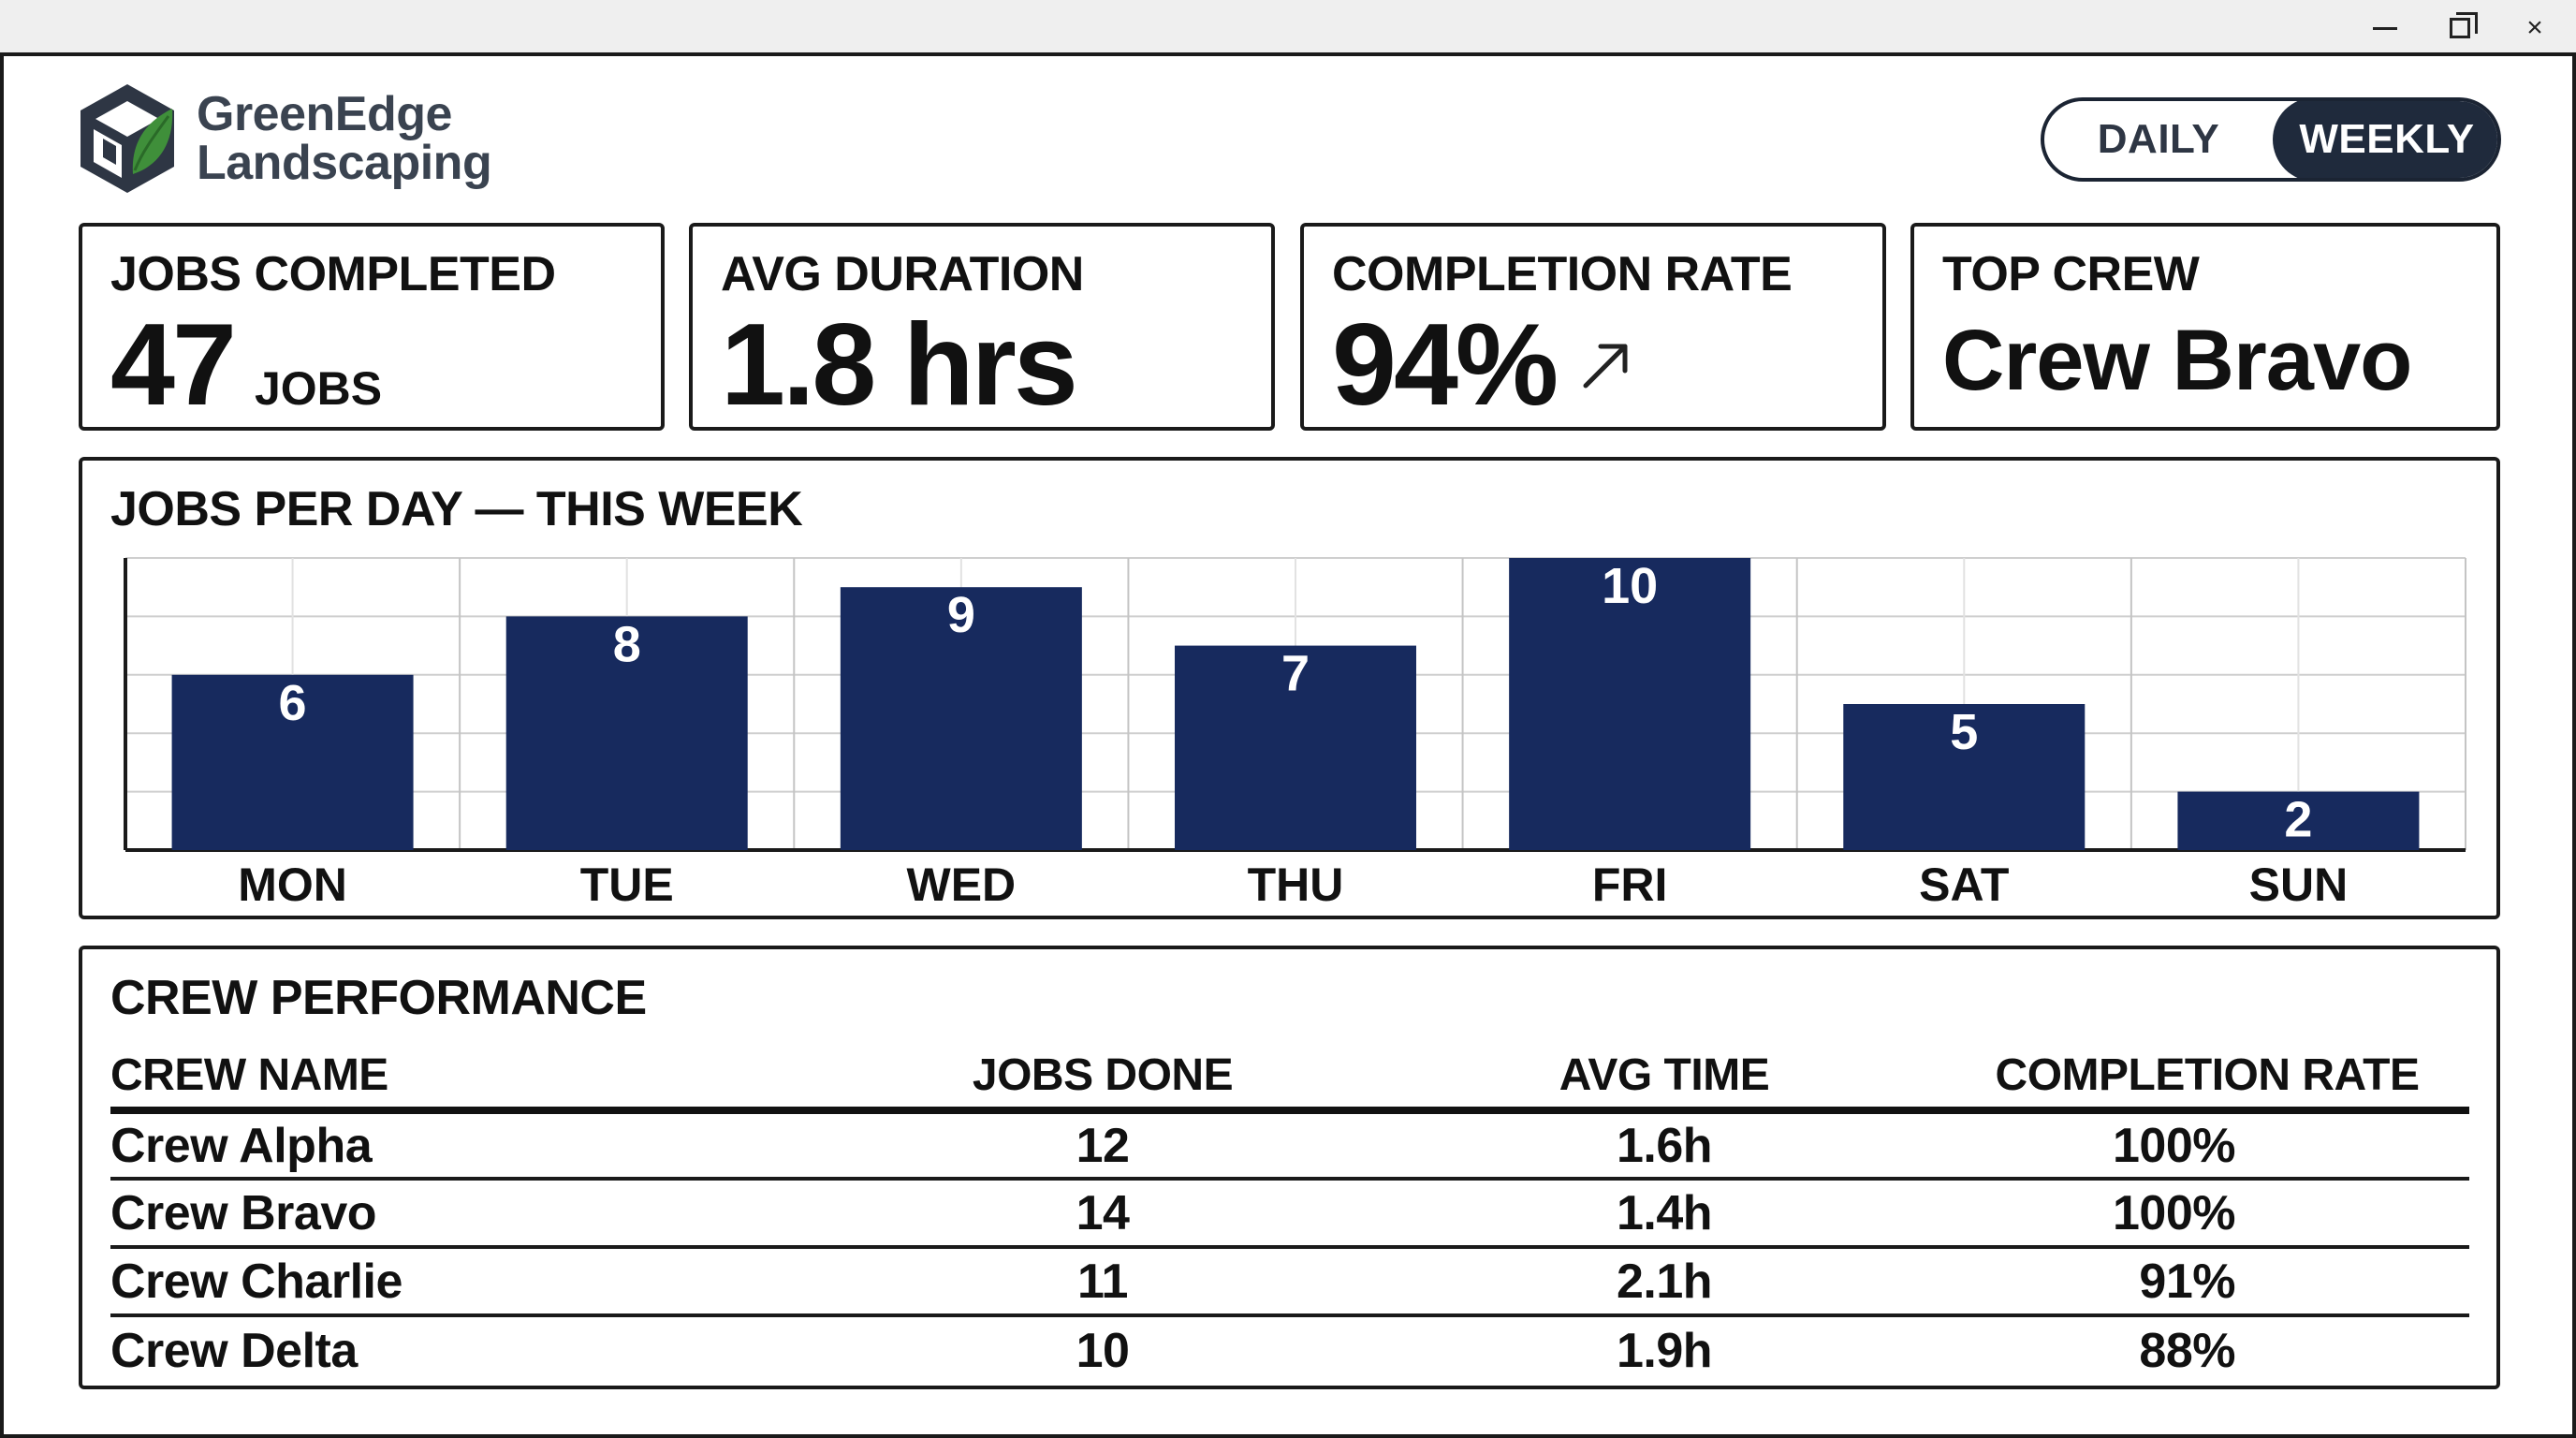 This screenshot has height=1438, width=2576. I want to click on kpi-jobs-completed: JOBS COMPLETED 47 JOBS, so click(372, 327).